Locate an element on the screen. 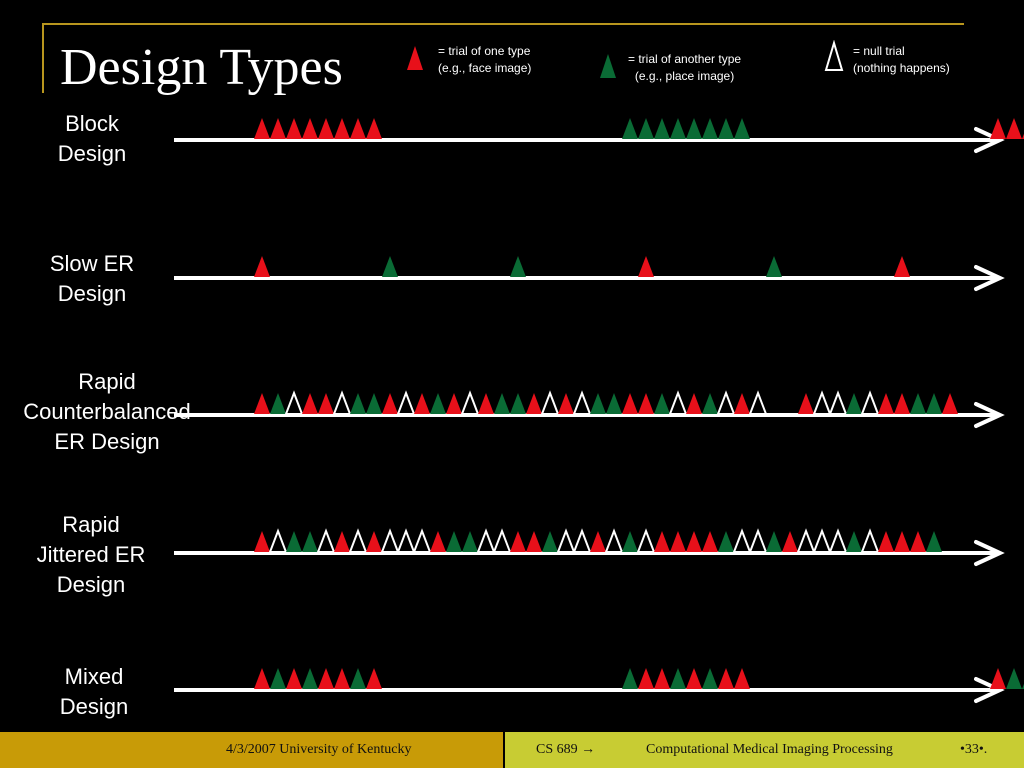 This screenshot has height=768, width=1024. legend-label: = trial of another type is located at coordinates (685, 59).